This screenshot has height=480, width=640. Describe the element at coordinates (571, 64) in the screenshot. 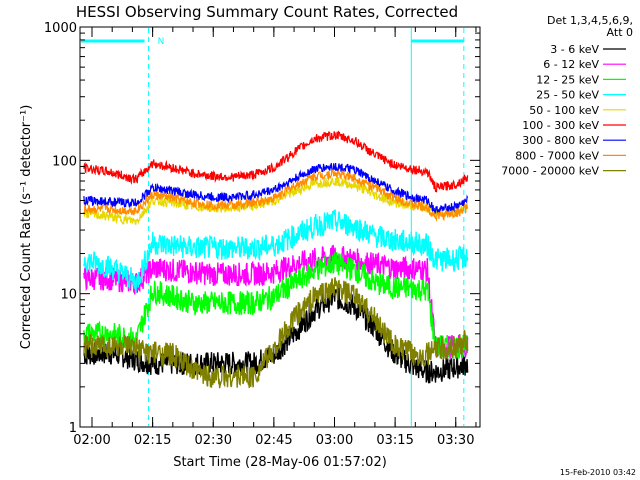

I see `legend-label-1: 6 - 12 keV` at that location.